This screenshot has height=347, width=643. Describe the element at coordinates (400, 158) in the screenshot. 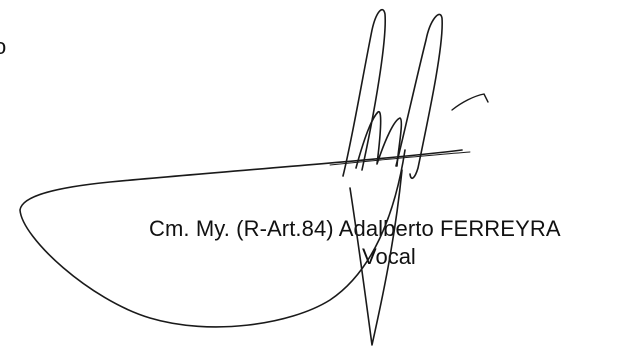

I see `signature-underline-tail` at that location.